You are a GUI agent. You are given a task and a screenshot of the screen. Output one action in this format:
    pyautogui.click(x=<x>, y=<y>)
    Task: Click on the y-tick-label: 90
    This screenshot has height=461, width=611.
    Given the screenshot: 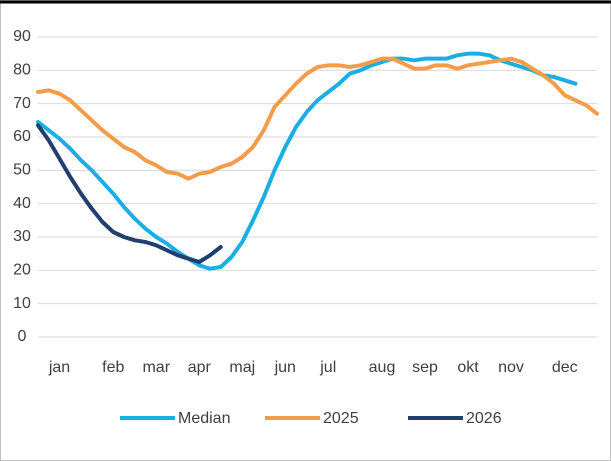 What is the action you would take?
    pyautogui.click(x=22, y=36)
    